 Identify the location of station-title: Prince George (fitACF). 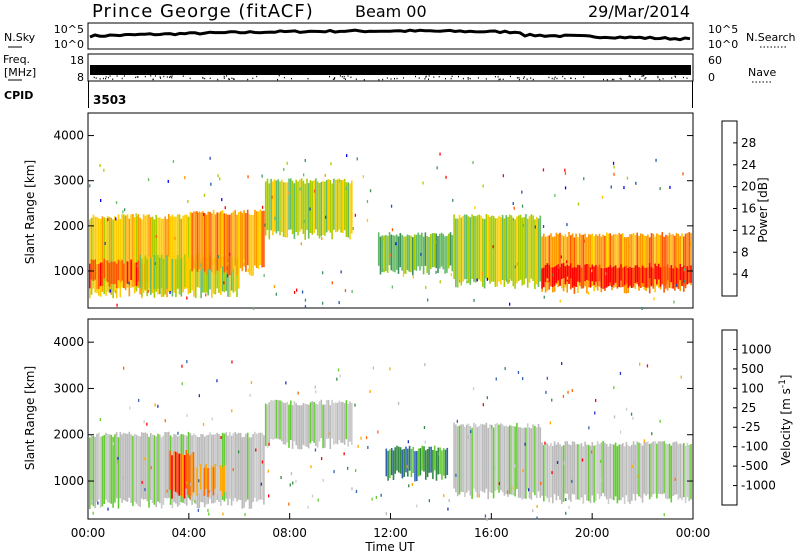
(203, 11).